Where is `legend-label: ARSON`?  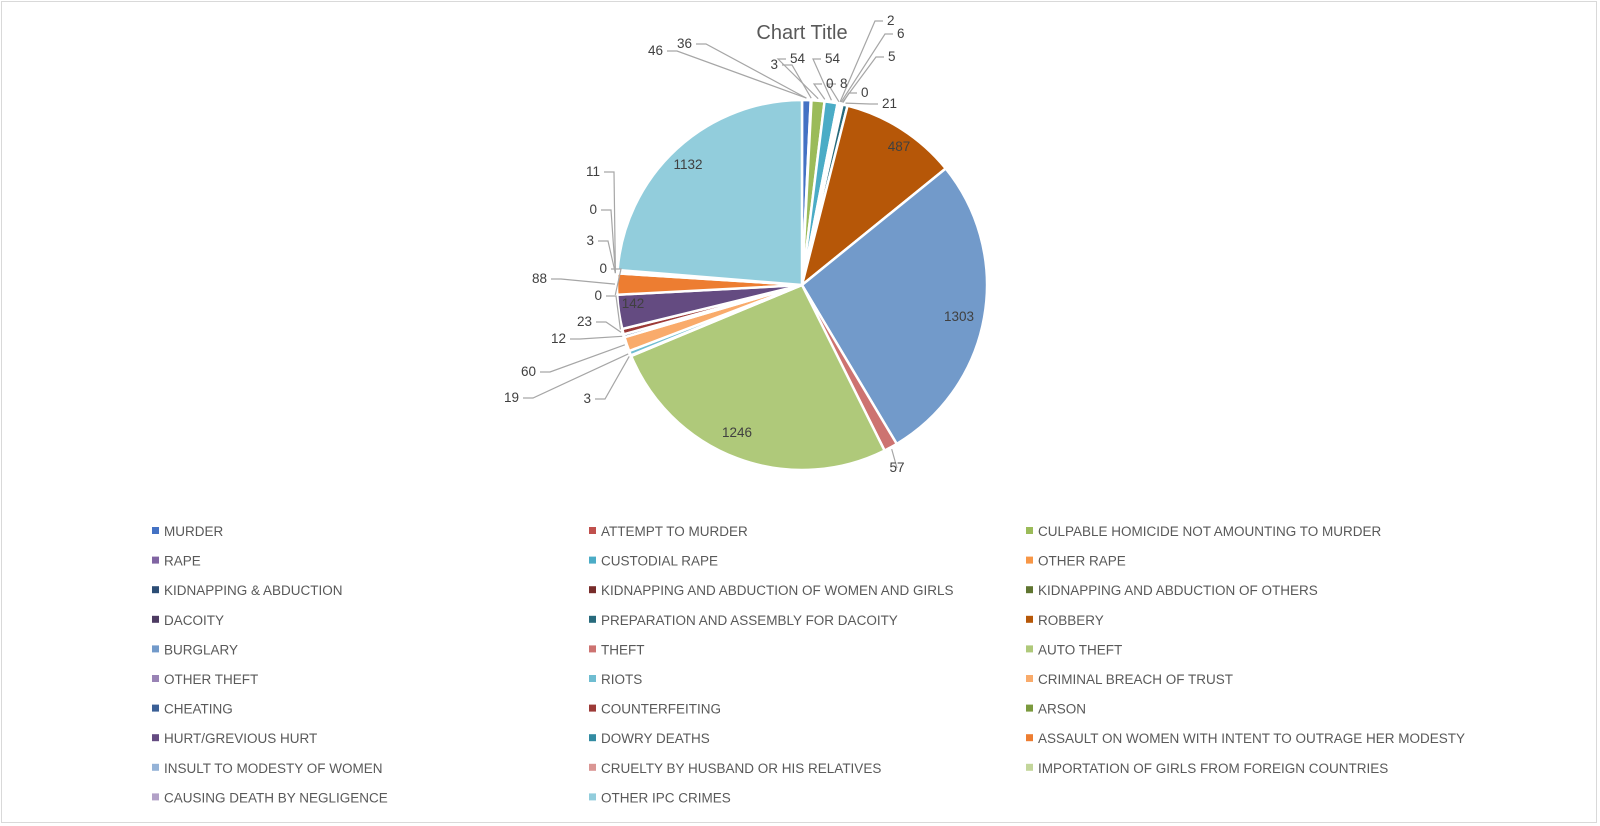
legend-label: ARSON is located at coordinates (1062, 709).